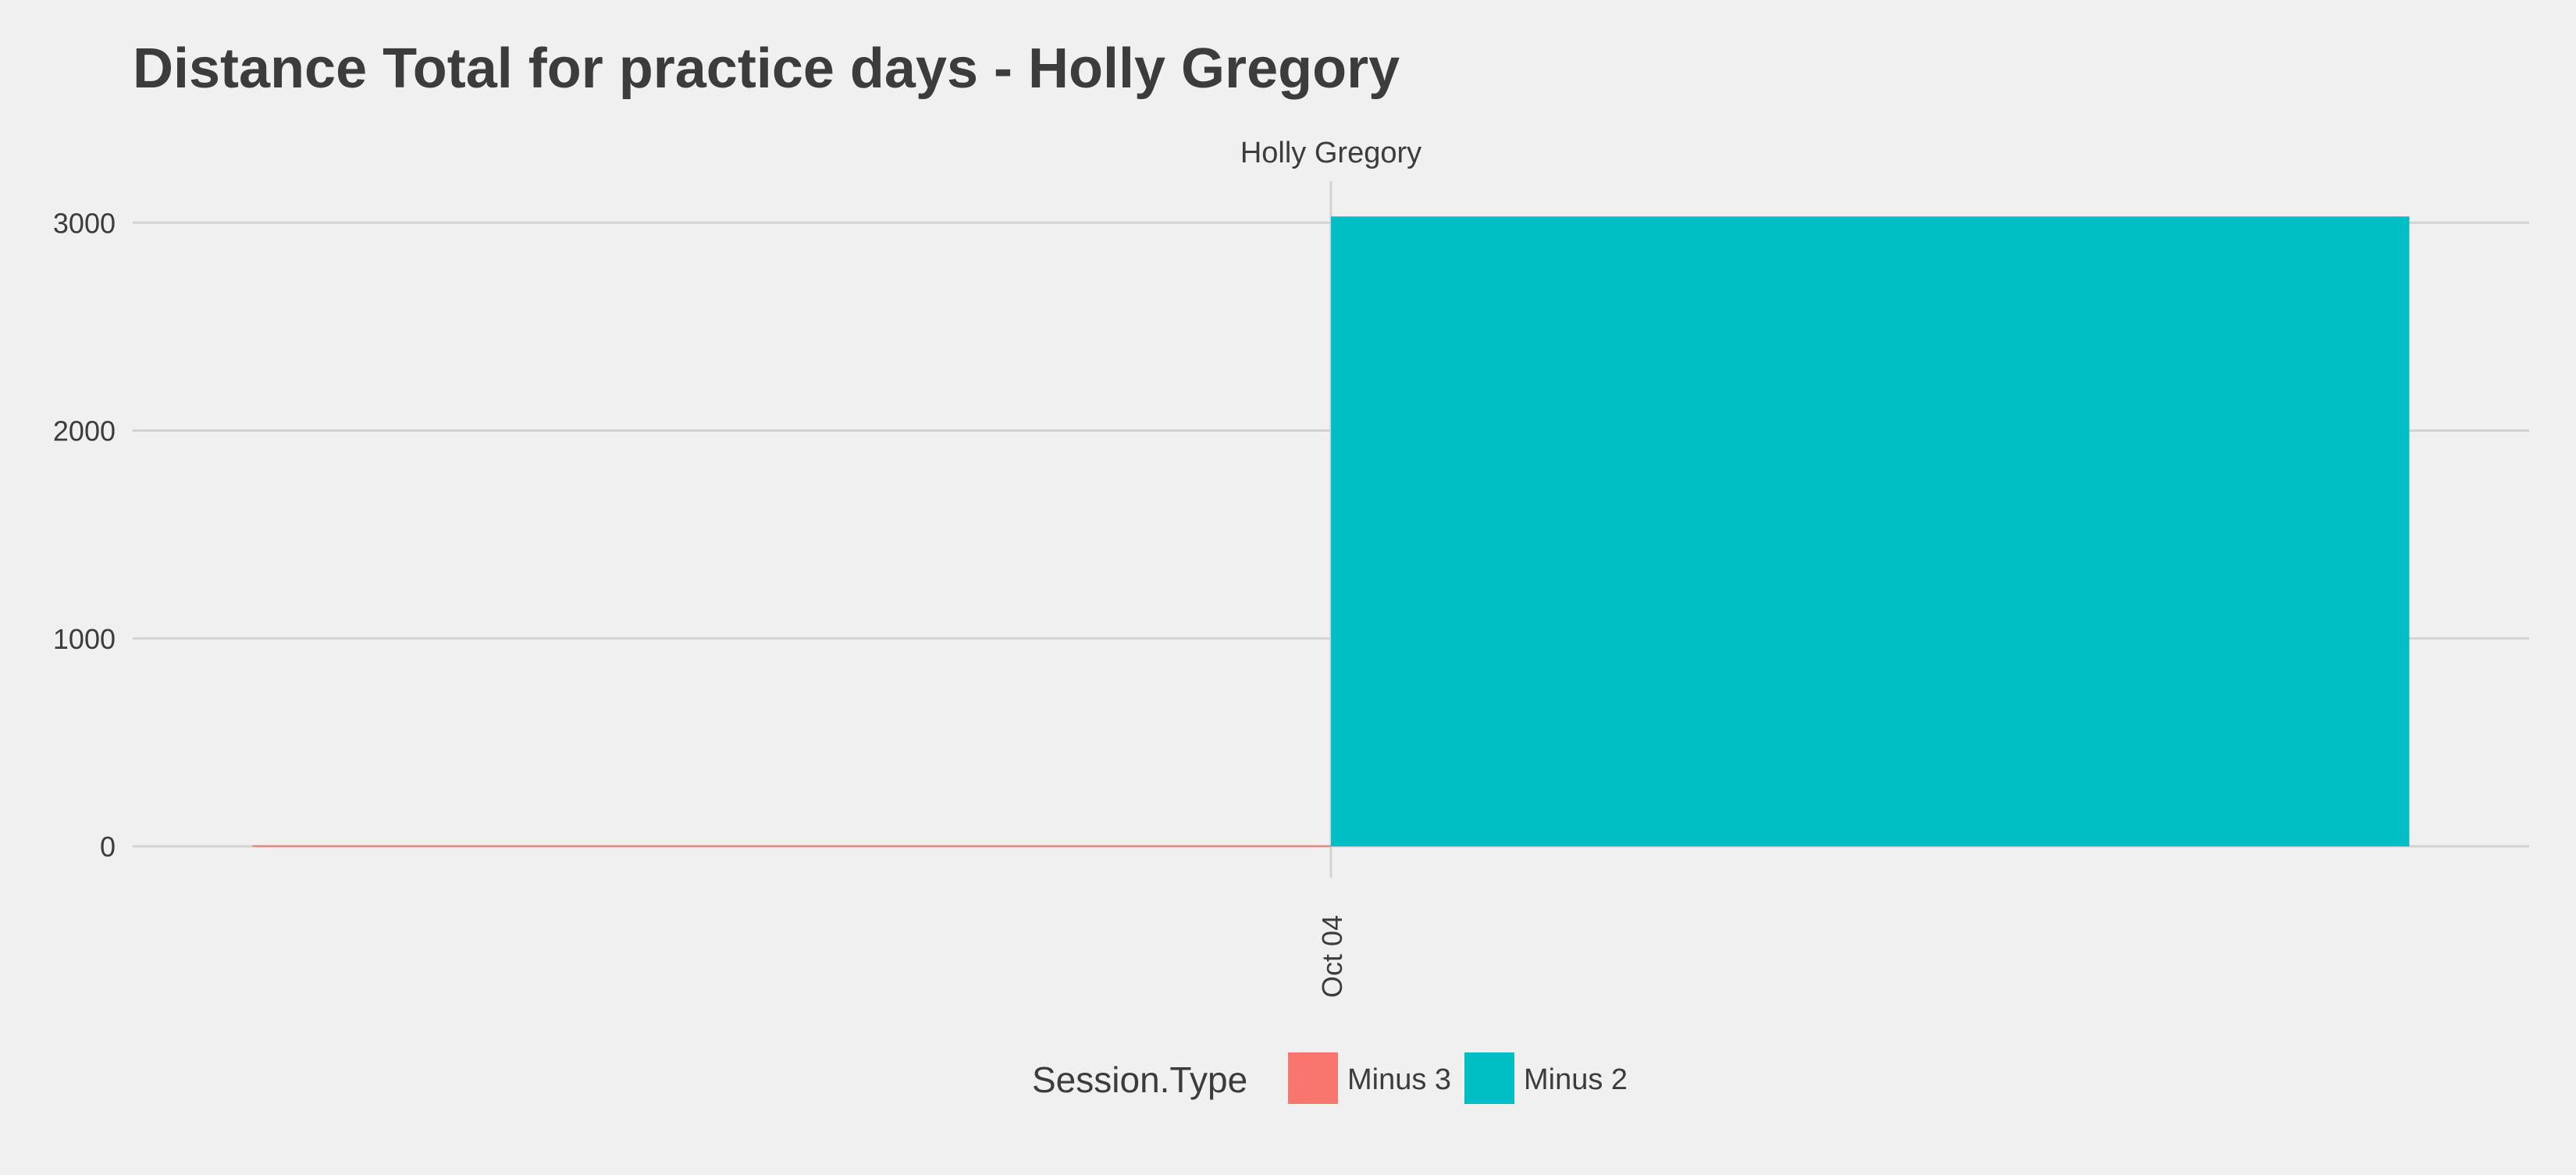 This screenshot has height=1175, width=2576. Describe the element at coordinates (84, 431) in the screenshot. I see `y-tick-label: 2000` at that location.